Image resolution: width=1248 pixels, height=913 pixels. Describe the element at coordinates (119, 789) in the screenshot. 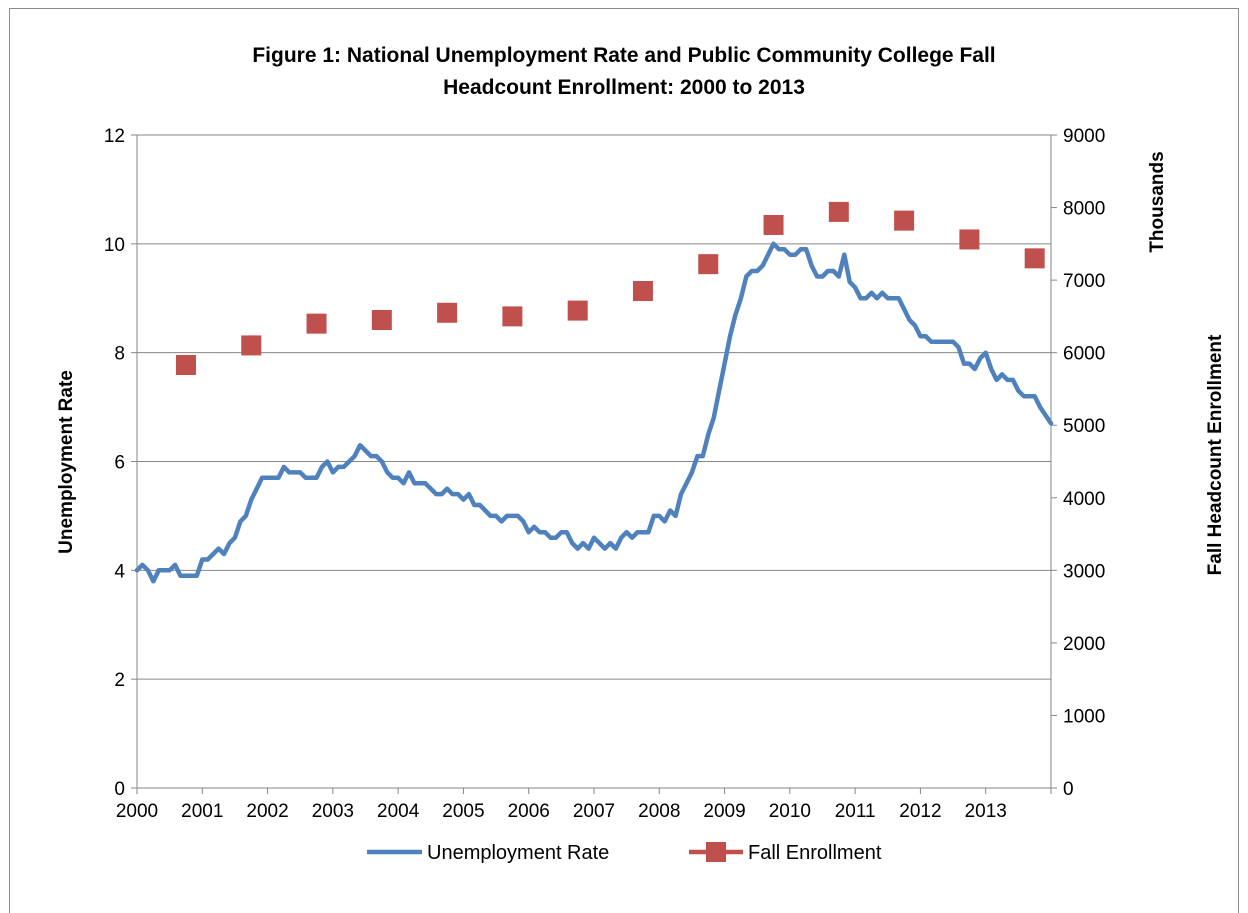

I see `left-tick-label: 0` at that location.